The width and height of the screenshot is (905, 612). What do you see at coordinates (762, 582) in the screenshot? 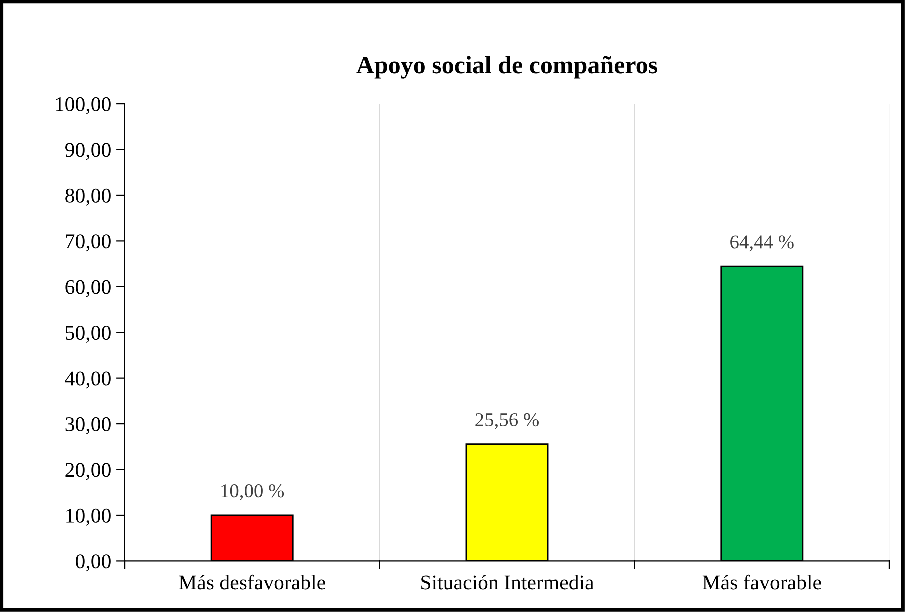
I see `x-tick-label: Más favorable` at bounding box center [762, 582].